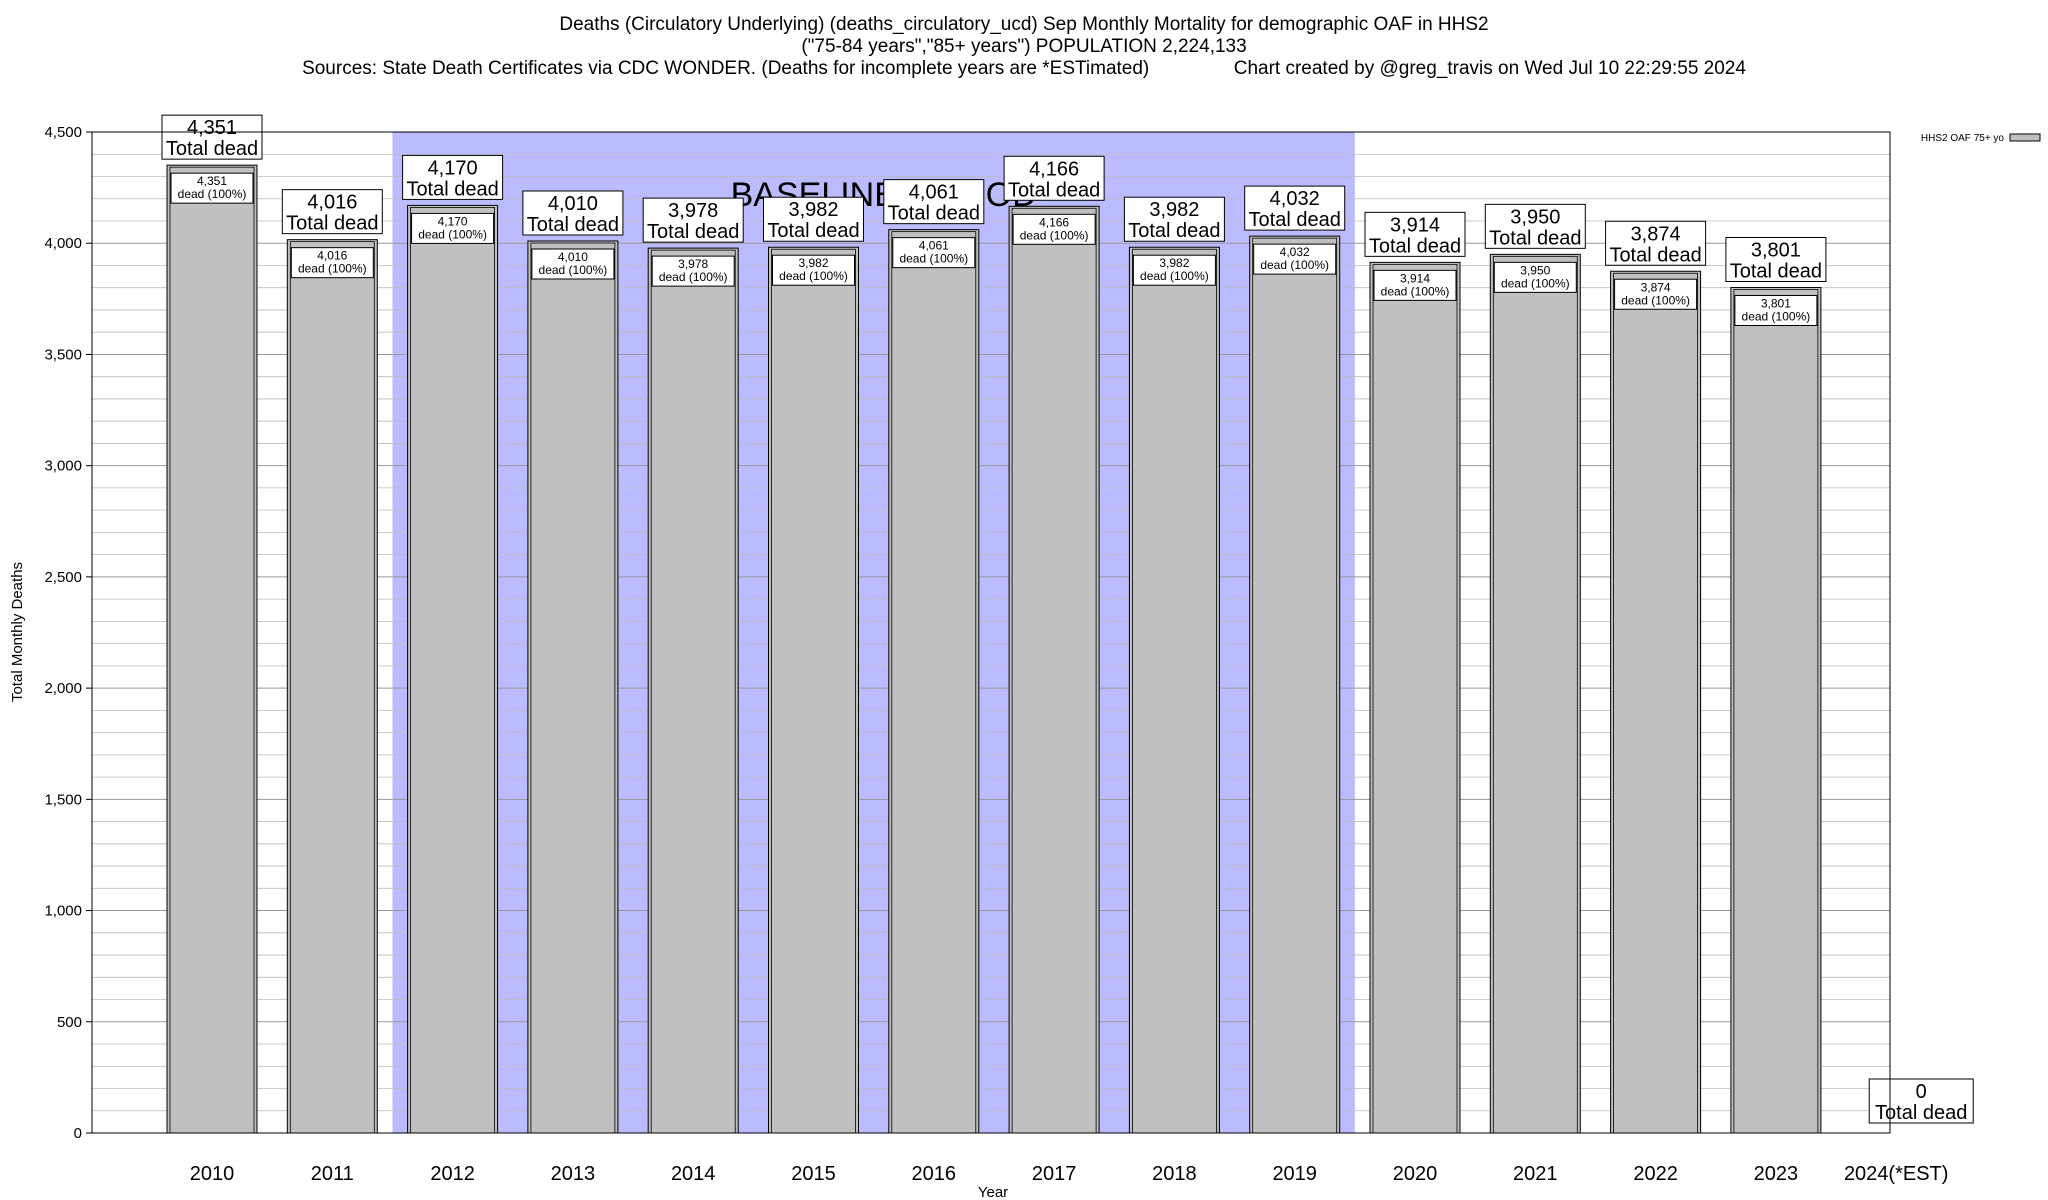 The image size is (2048, 1200). What do you see at coordinates (1415, 234) in the screenshot?
I see `total-label-box-2020` at bounding box center [1415, 234].